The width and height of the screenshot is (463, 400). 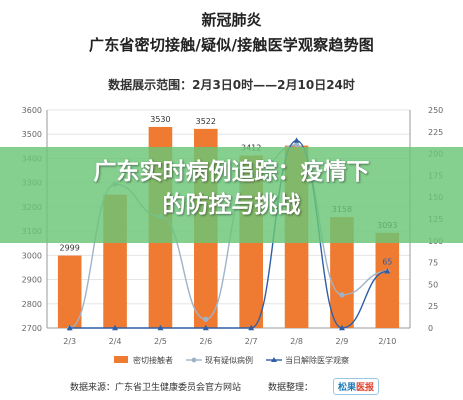 I want to click on legend-label: 密切接触者, so click(x=153, y=360).